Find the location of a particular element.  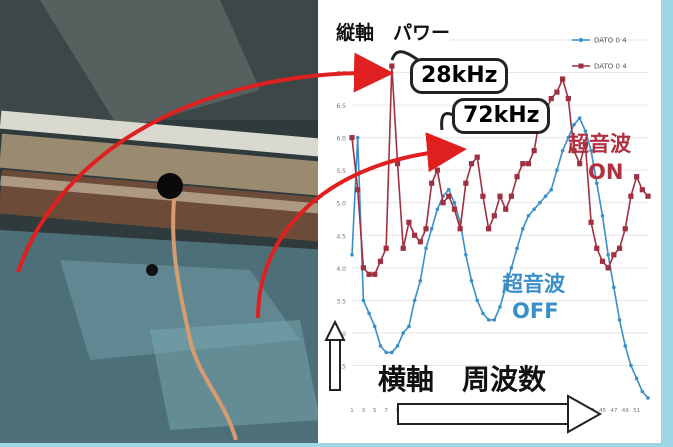

x-tick-label: 3 is located at coordinates (364, 411).